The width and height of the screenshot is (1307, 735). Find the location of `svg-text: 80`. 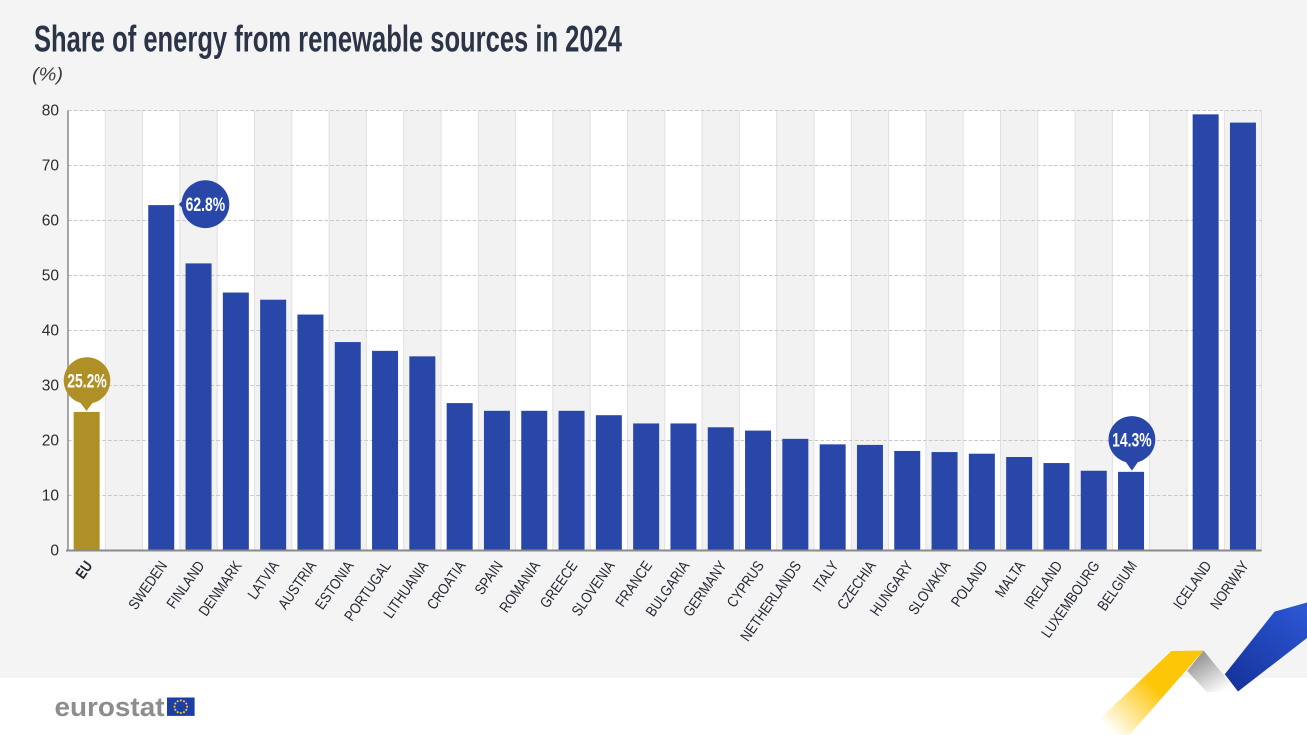

svg-text: 80 is located at coordinates (51, 111).